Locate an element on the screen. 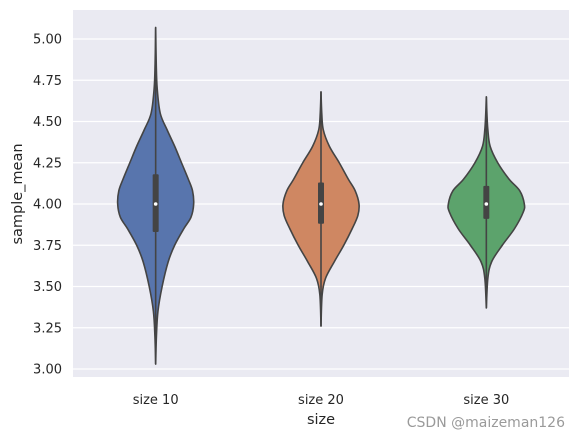 Image resolution: width=579 pixels, height=437 pixels. y-tick-label: 3.75 is located at coordinates (47, 246).